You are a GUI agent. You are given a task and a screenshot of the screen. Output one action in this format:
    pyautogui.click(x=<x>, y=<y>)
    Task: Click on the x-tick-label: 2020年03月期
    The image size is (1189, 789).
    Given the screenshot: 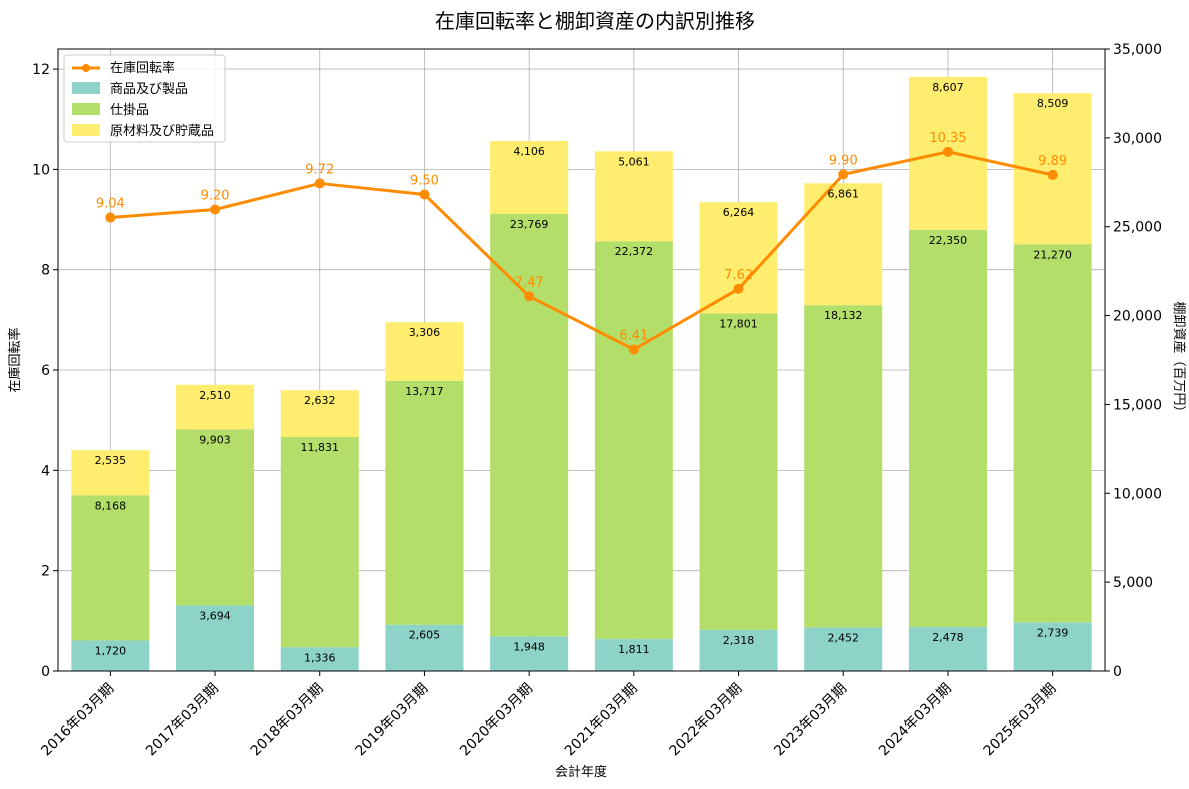 What is the action you would take?
    pyautogui.click(x=496, y=720)
    